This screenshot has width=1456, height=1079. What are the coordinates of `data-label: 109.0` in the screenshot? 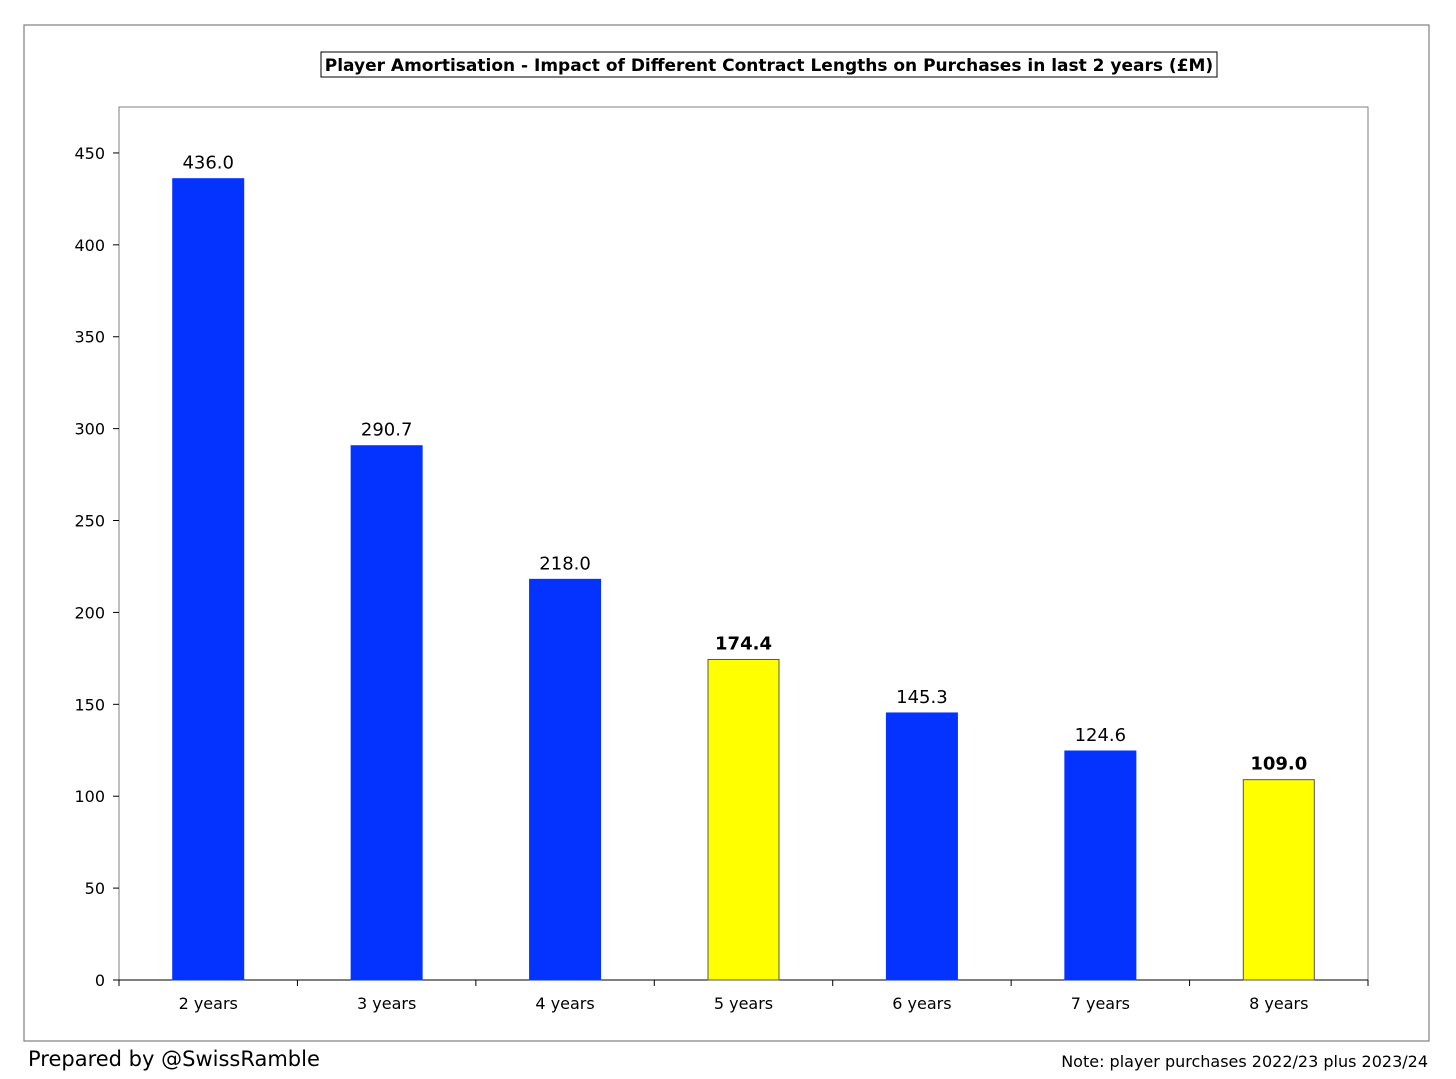 It's located at (1278, 764).